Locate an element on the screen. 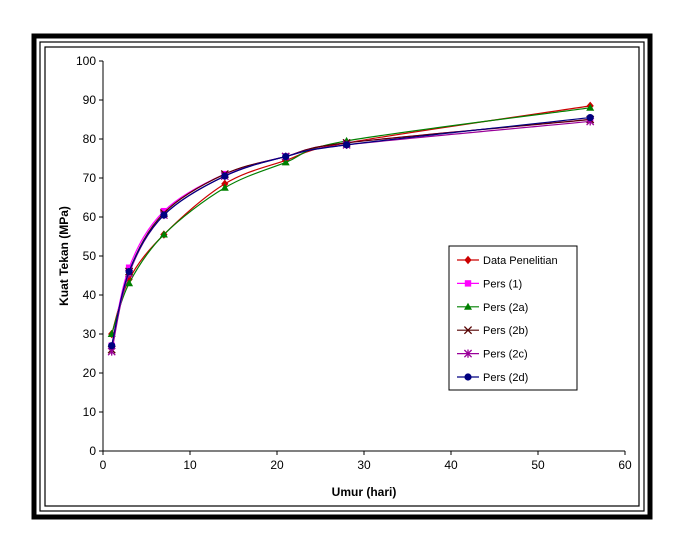 This screenshot has width=675, height=553. y-tick-label: 80 is located at coordinates (90, 139).